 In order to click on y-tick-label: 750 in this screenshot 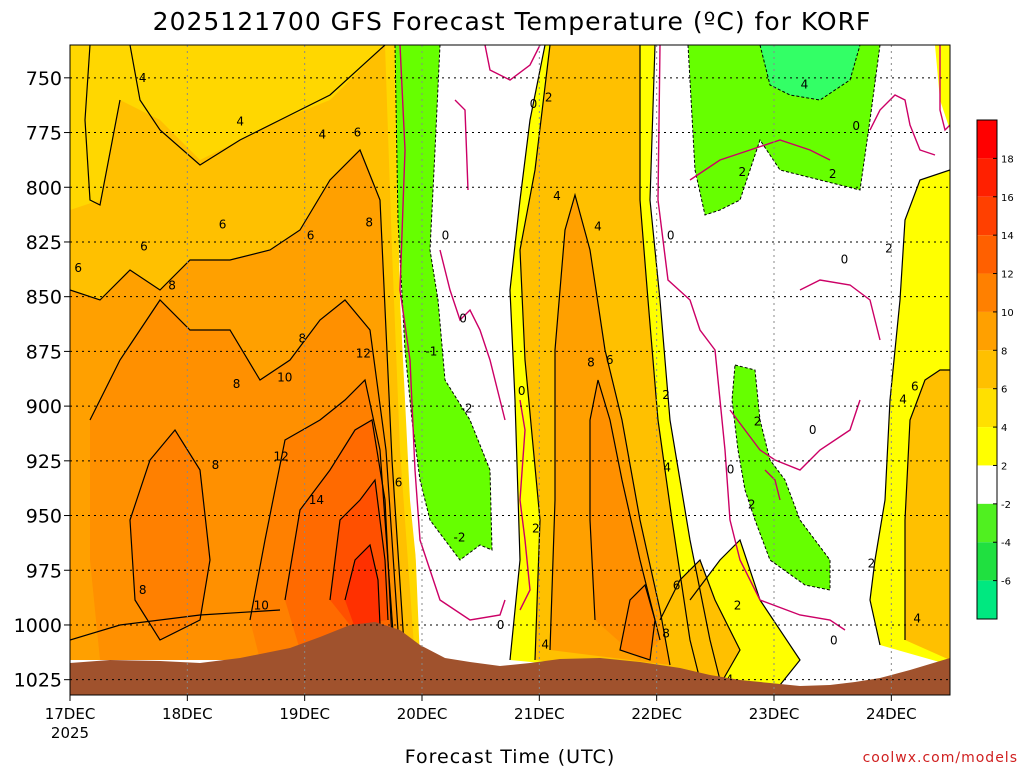, I will do `click(44, 79)`.